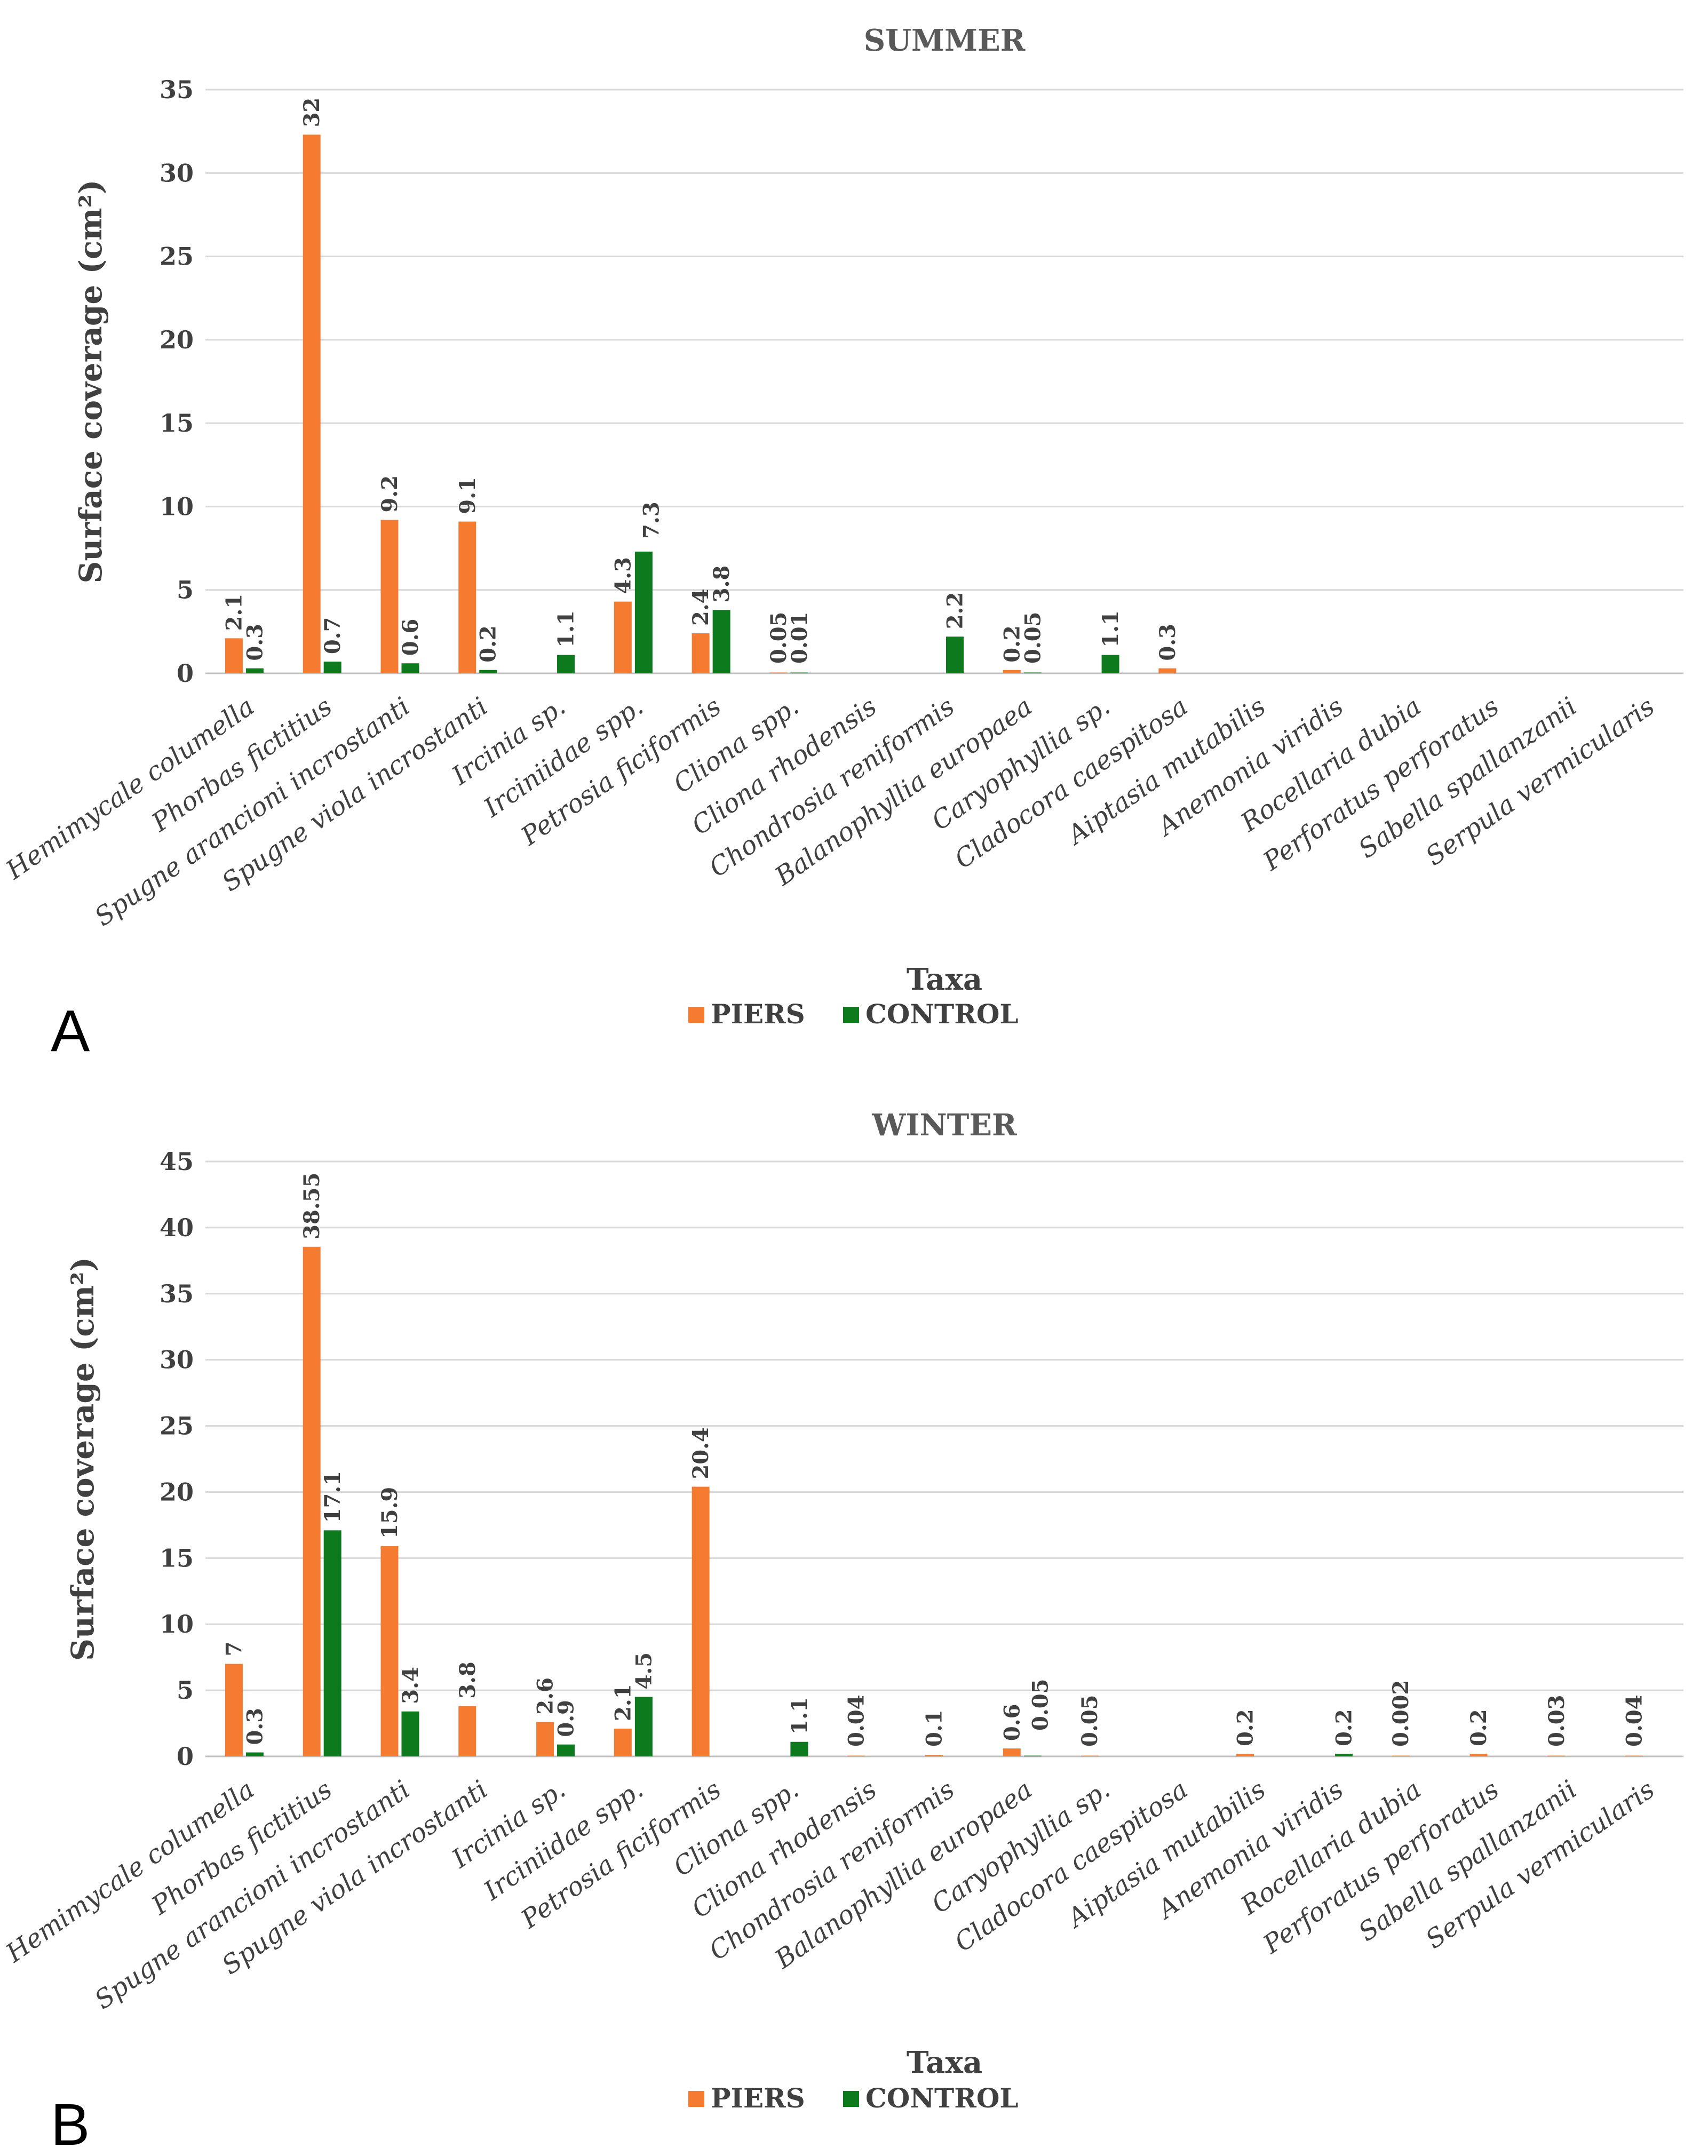 This screenshot has width=1708, height=2156. I want to click on data-label-control: 0.01, so click(799, 638).